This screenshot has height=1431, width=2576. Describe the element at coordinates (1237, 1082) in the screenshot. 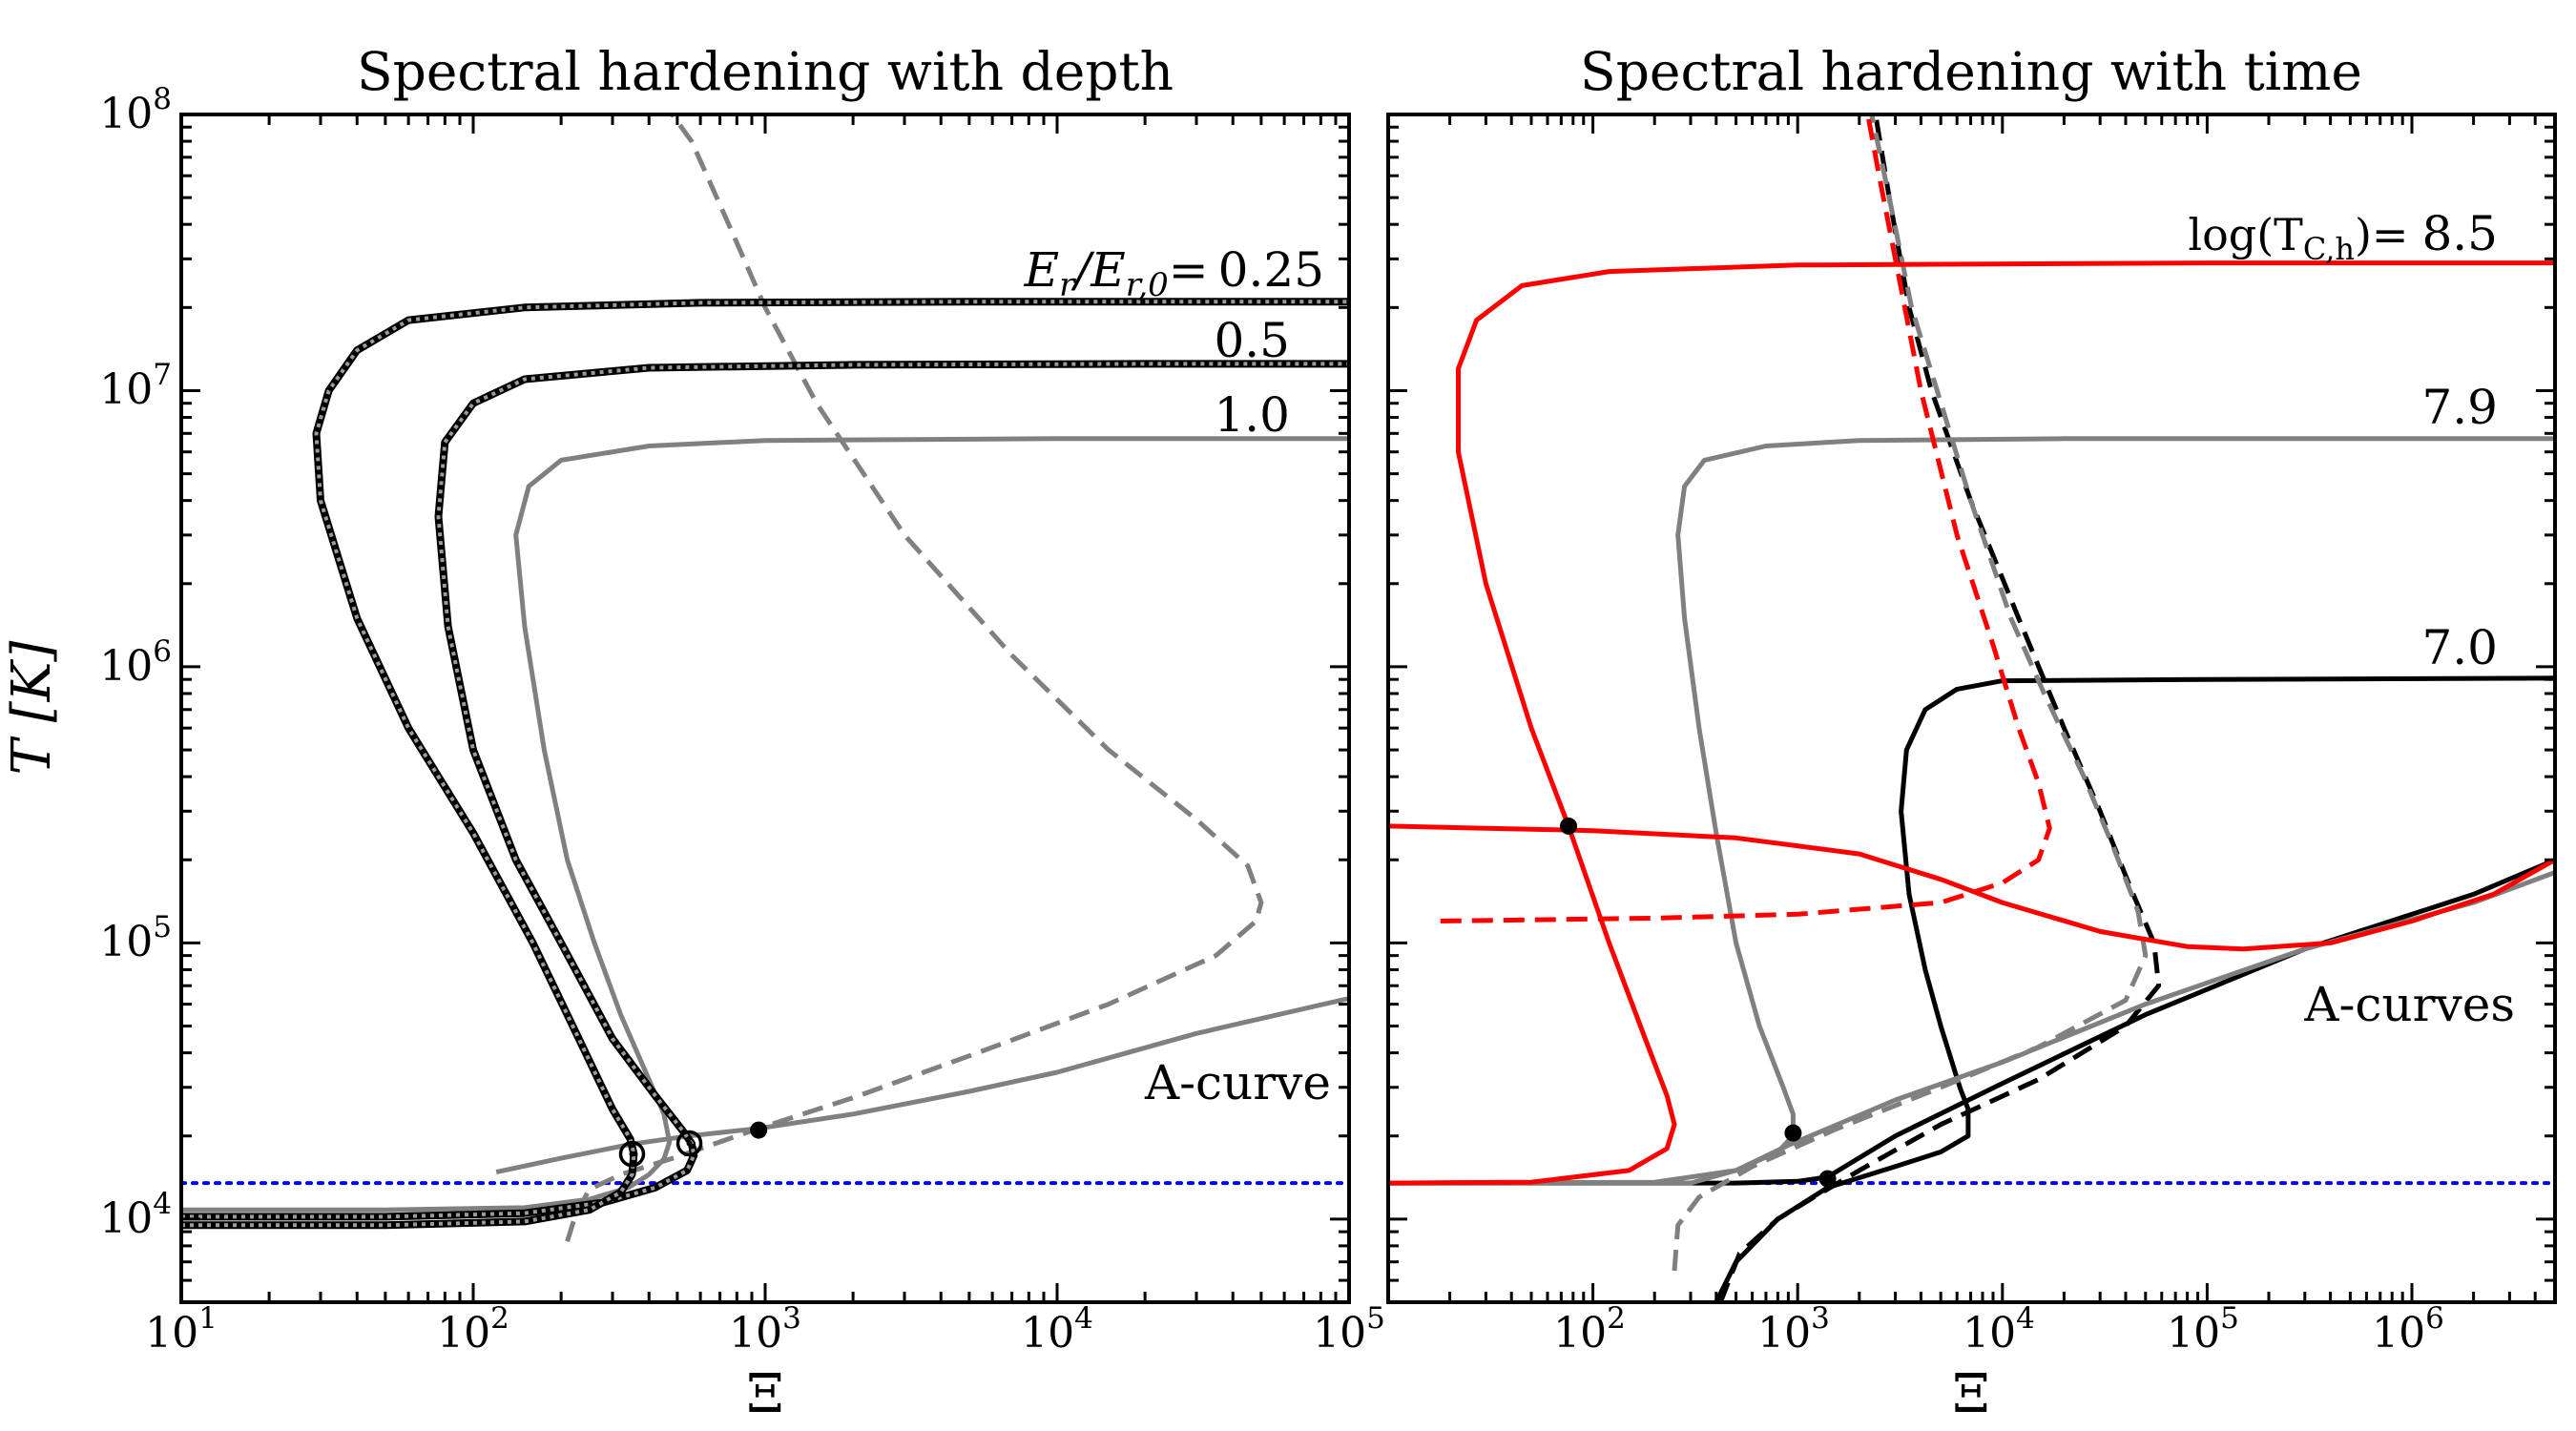

I see `a-curve-label: A-curve` at that location.